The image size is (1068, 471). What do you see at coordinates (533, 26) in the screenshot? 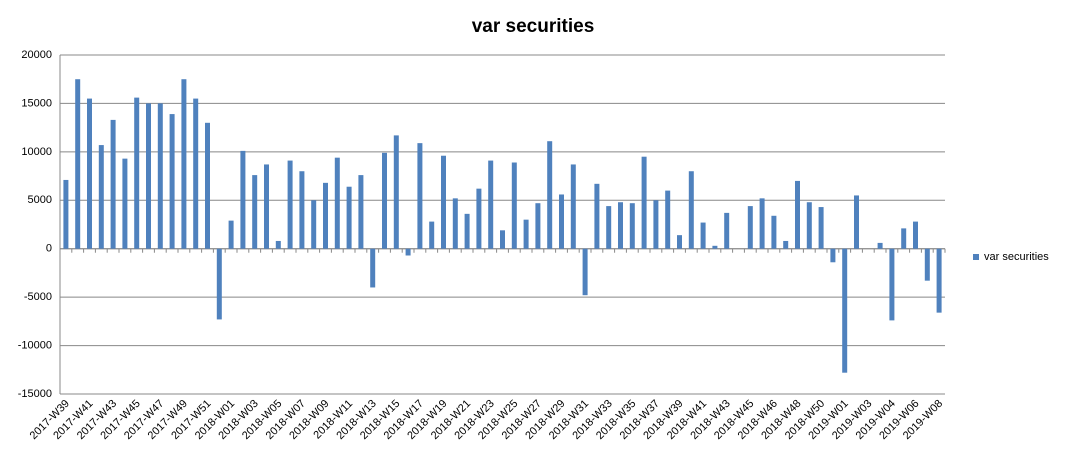
I see `chart-title: var securities` at bounding box center [533, 26].